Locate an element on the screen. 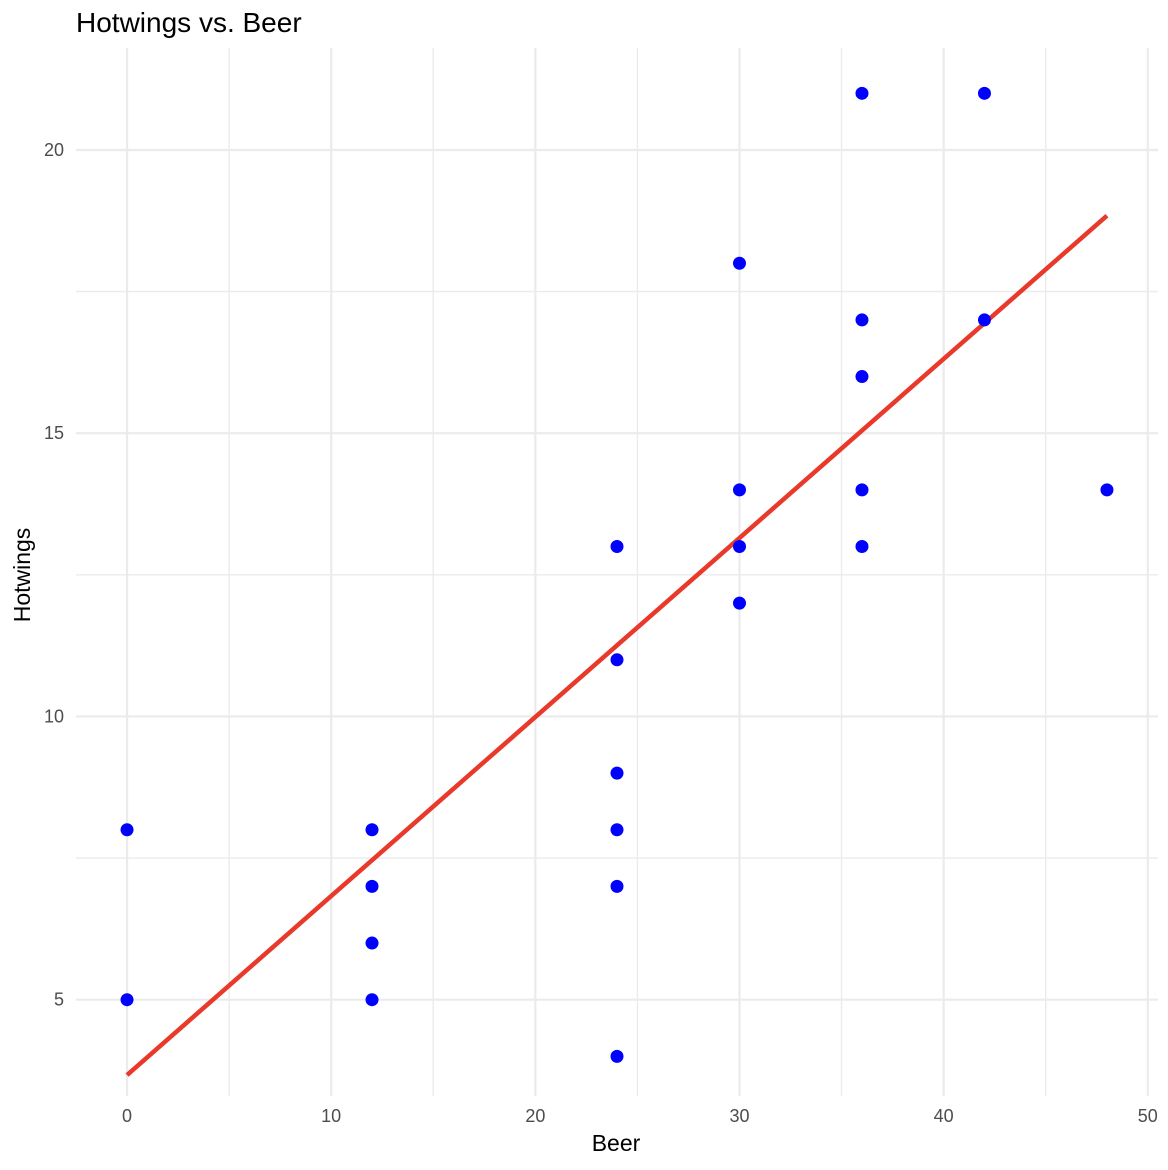 The width and height of the screenshot is (1168, 1170). x-axis-title: Beer is located at coordinates (616, 1143).